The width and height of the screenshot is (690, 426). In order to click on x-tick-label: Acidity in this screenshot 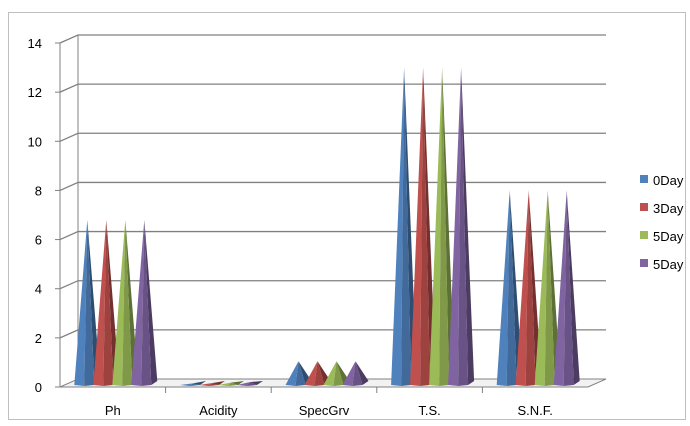, I will do `click(218, 410)`.